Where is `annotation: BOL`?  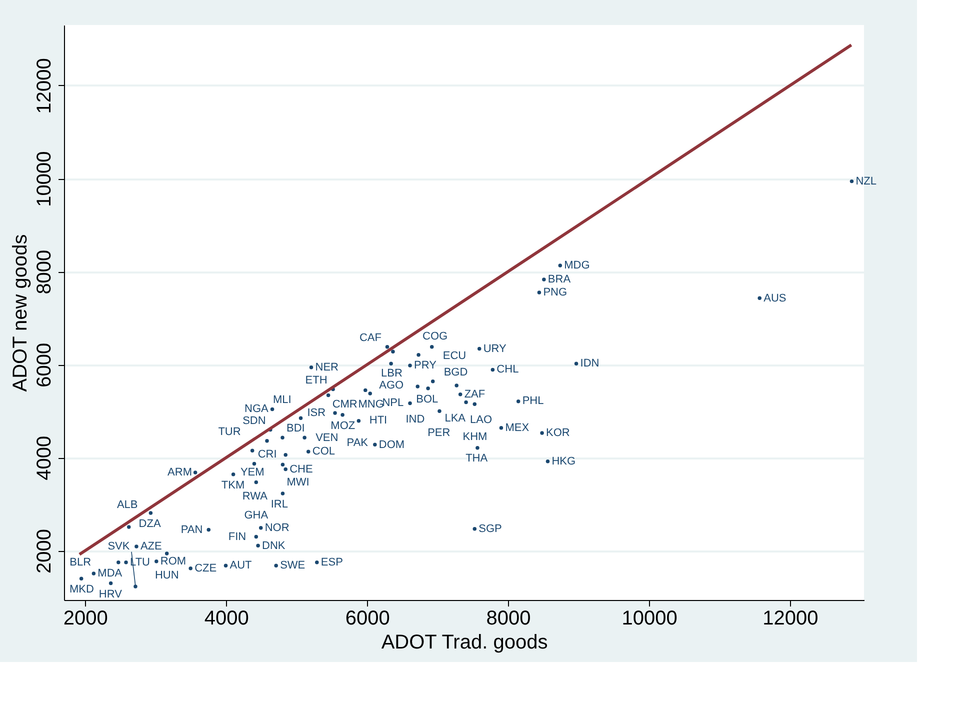
annotation: BOL is located at coordinates (427, 399).